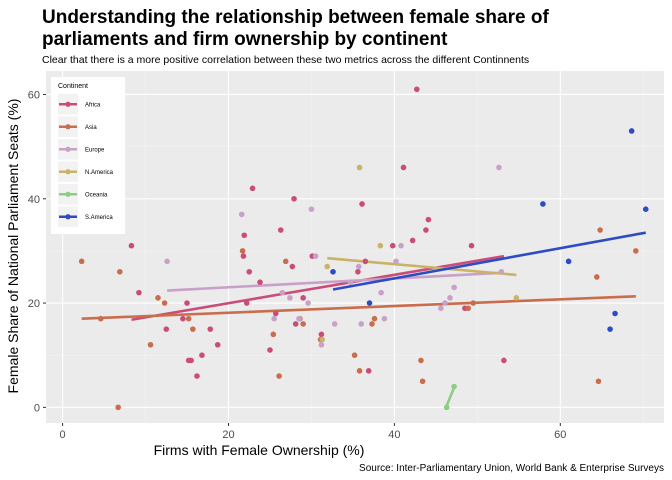 The width and height of the screenshot is (672, 480). What do you see at coordinates (358, 307) in the screenshot?
I see `trend-line-asia` at bounding box center [358, 307].